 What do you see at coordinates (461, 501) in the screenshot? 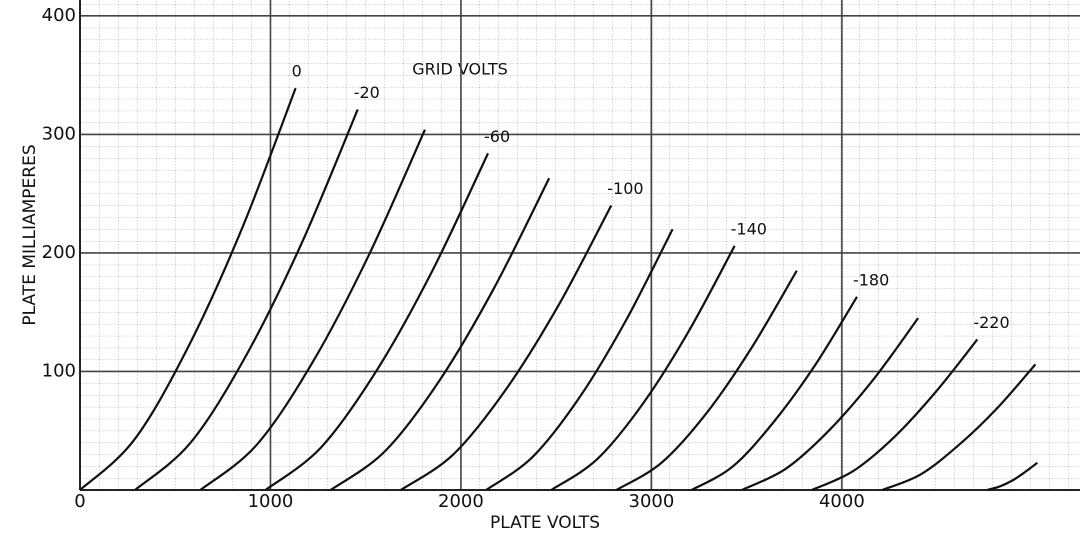
I see `x-tick-label: 2000` at bounding box center [461, 501].